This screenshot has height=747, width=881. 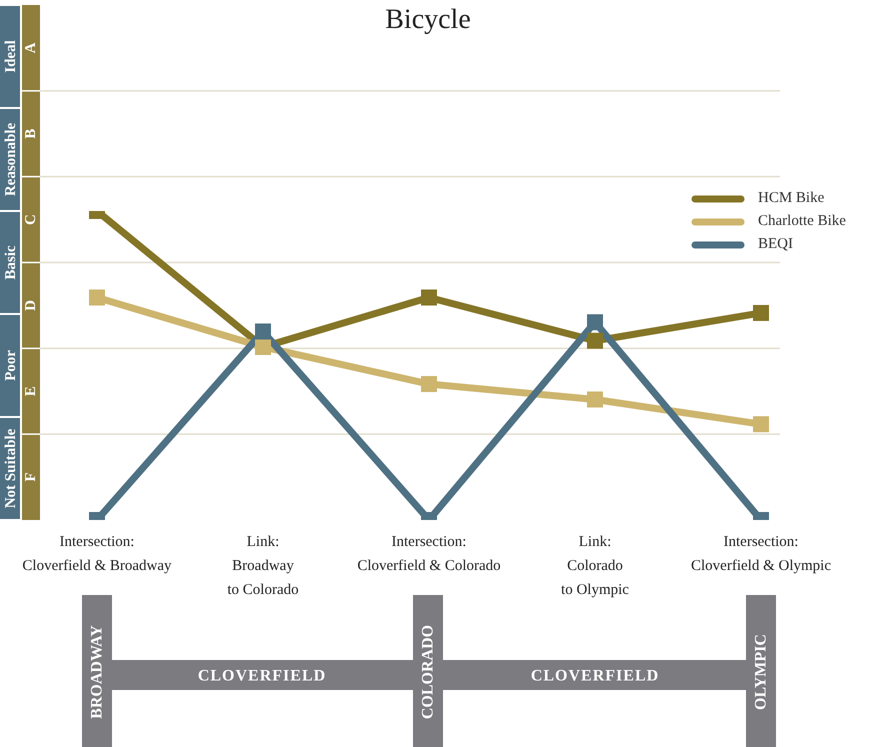 I want to click on x-tick-label: Intersection: Cloverfield & Broadway, so click(x=97, y=554).